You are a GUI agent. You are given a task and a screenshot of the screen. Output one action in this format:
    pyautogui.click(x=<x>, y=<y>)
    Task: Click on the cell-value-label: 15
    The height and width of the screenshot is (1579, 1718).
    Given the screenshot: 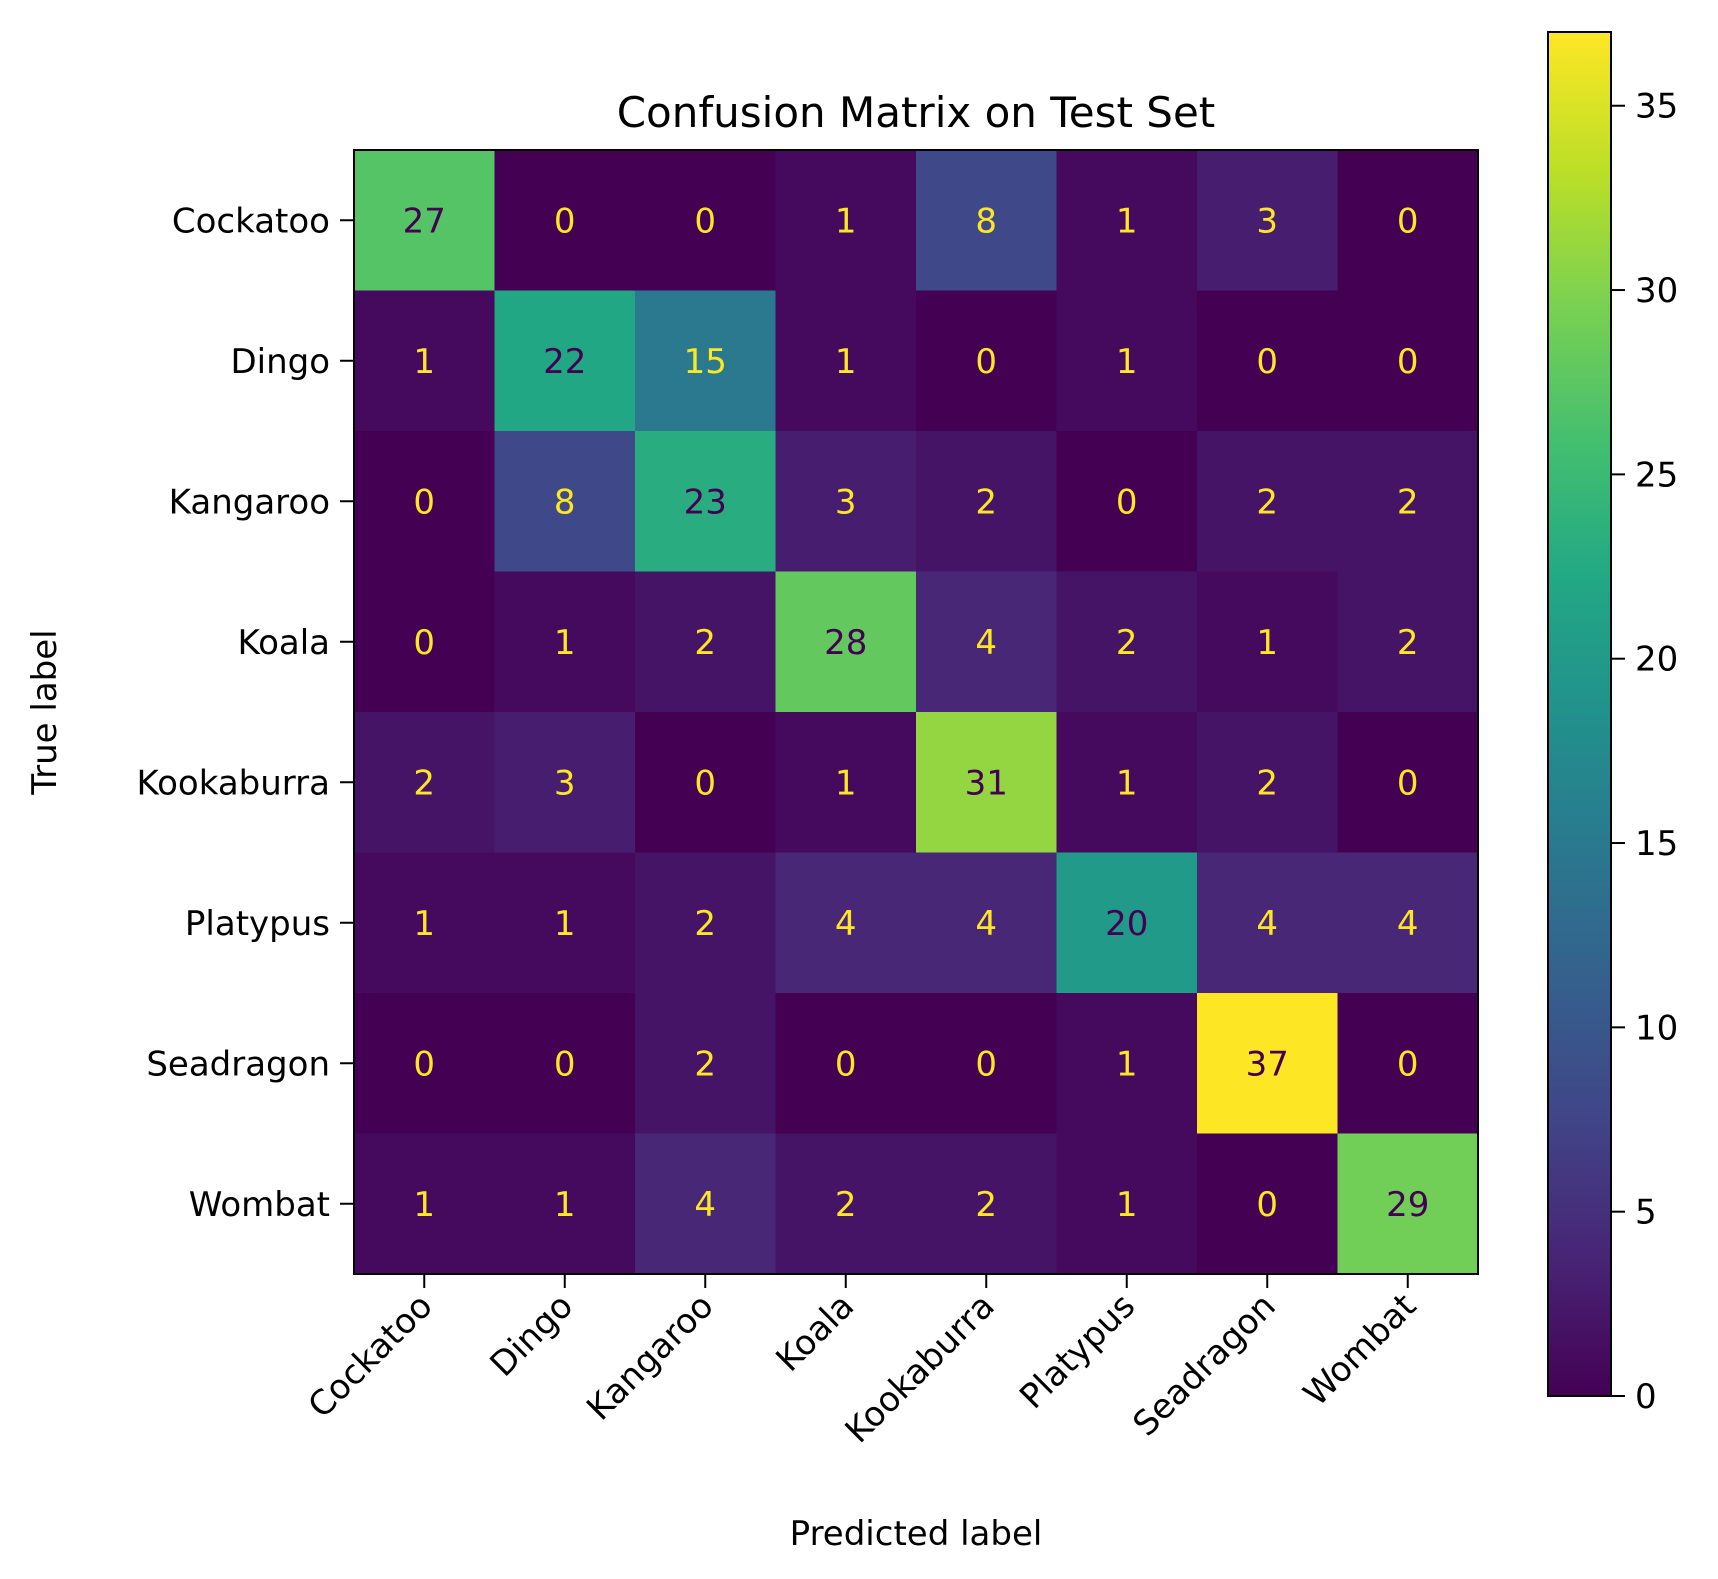 What is the action you would take?
    pyautogui.click(x=705, y=362)
    